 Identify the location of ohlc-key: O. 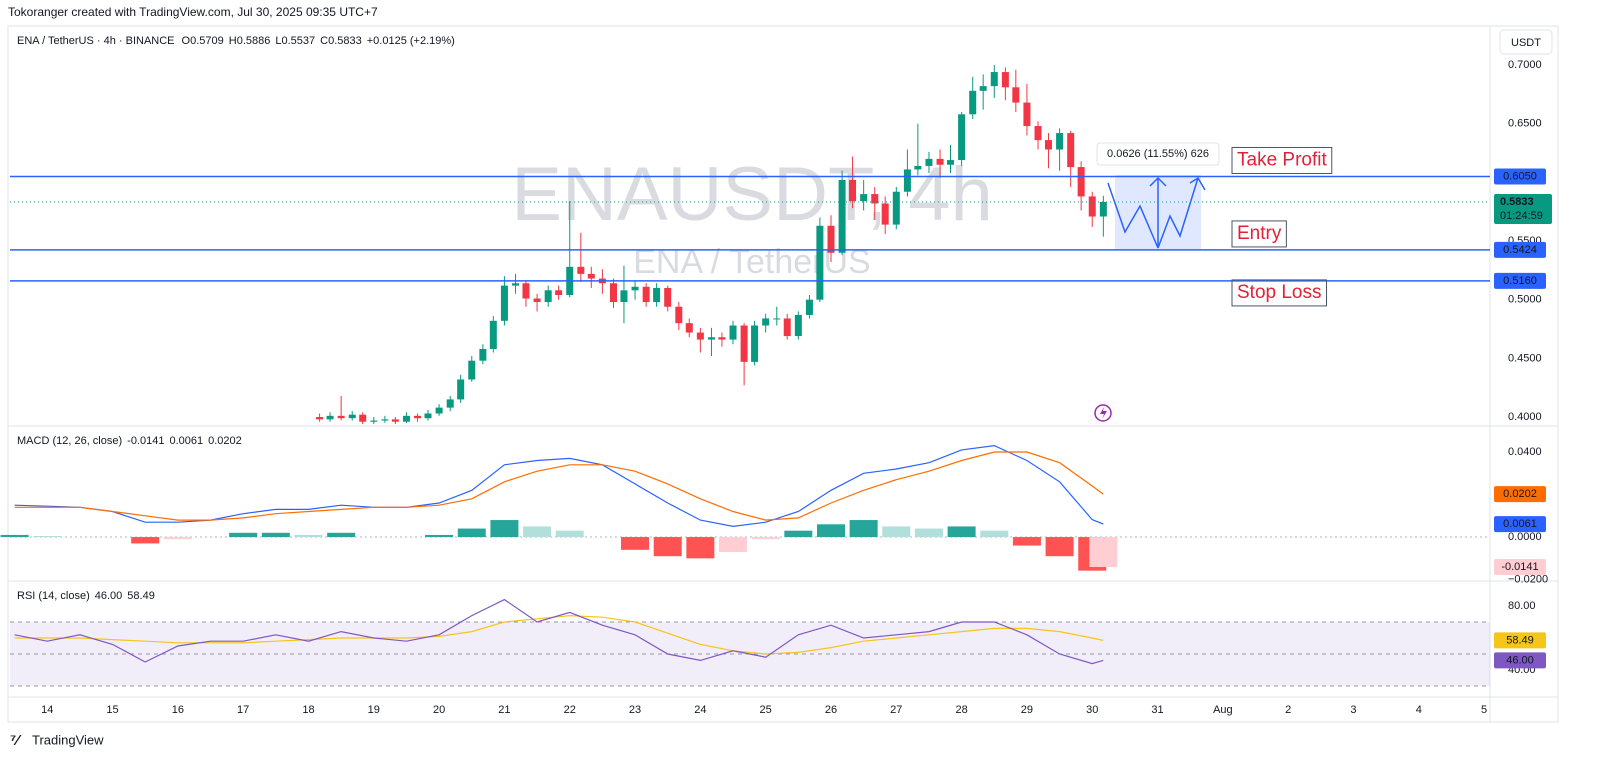
(186, 41).